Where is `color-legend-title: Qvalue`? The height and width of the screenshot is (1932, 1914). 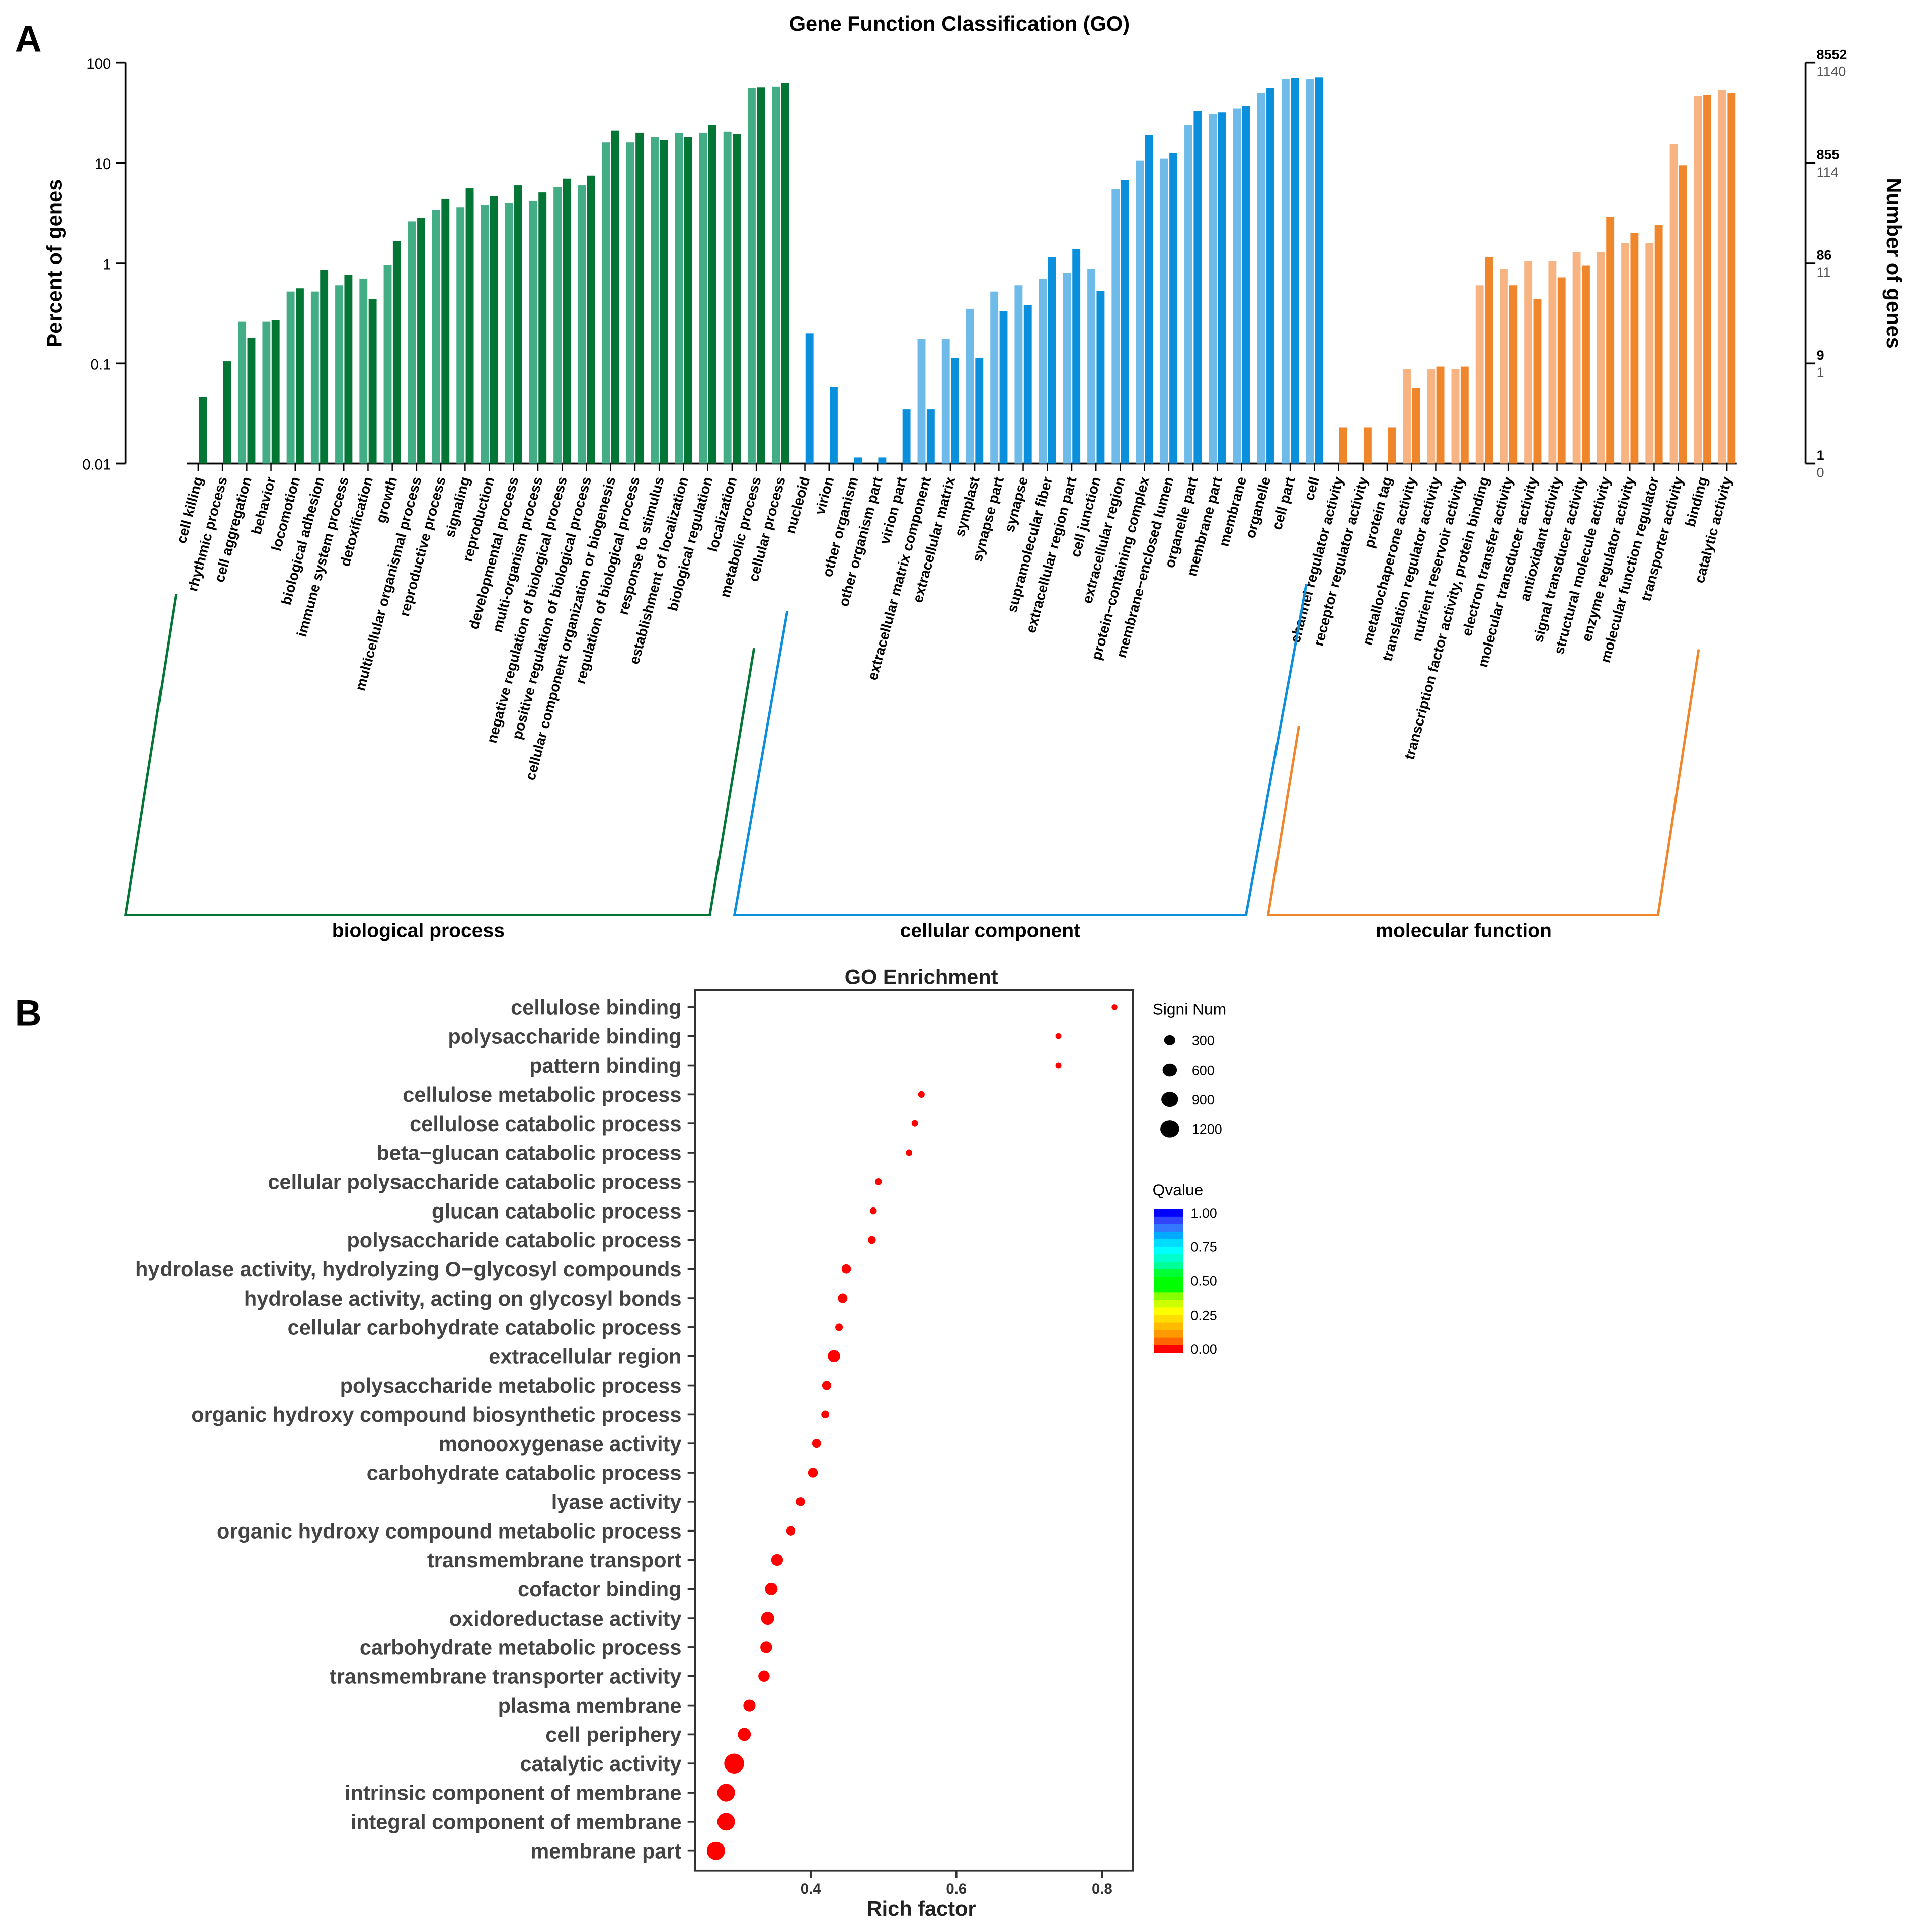
color-legend-title: Qvalue is located at coordinates (1178, 1190).